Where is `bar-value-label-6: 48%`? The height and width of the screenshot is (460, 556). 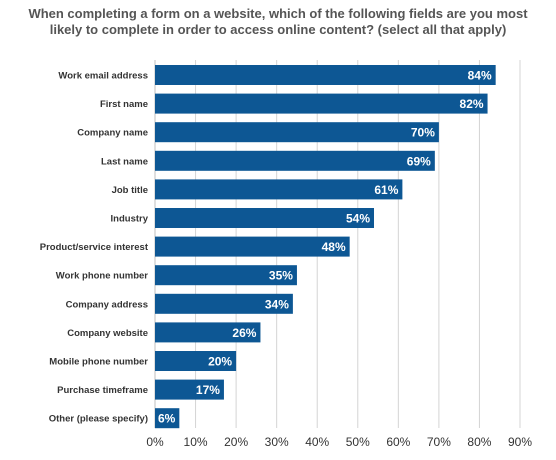
bar-value-label-6: 48% is located at coordinates (334, 247).